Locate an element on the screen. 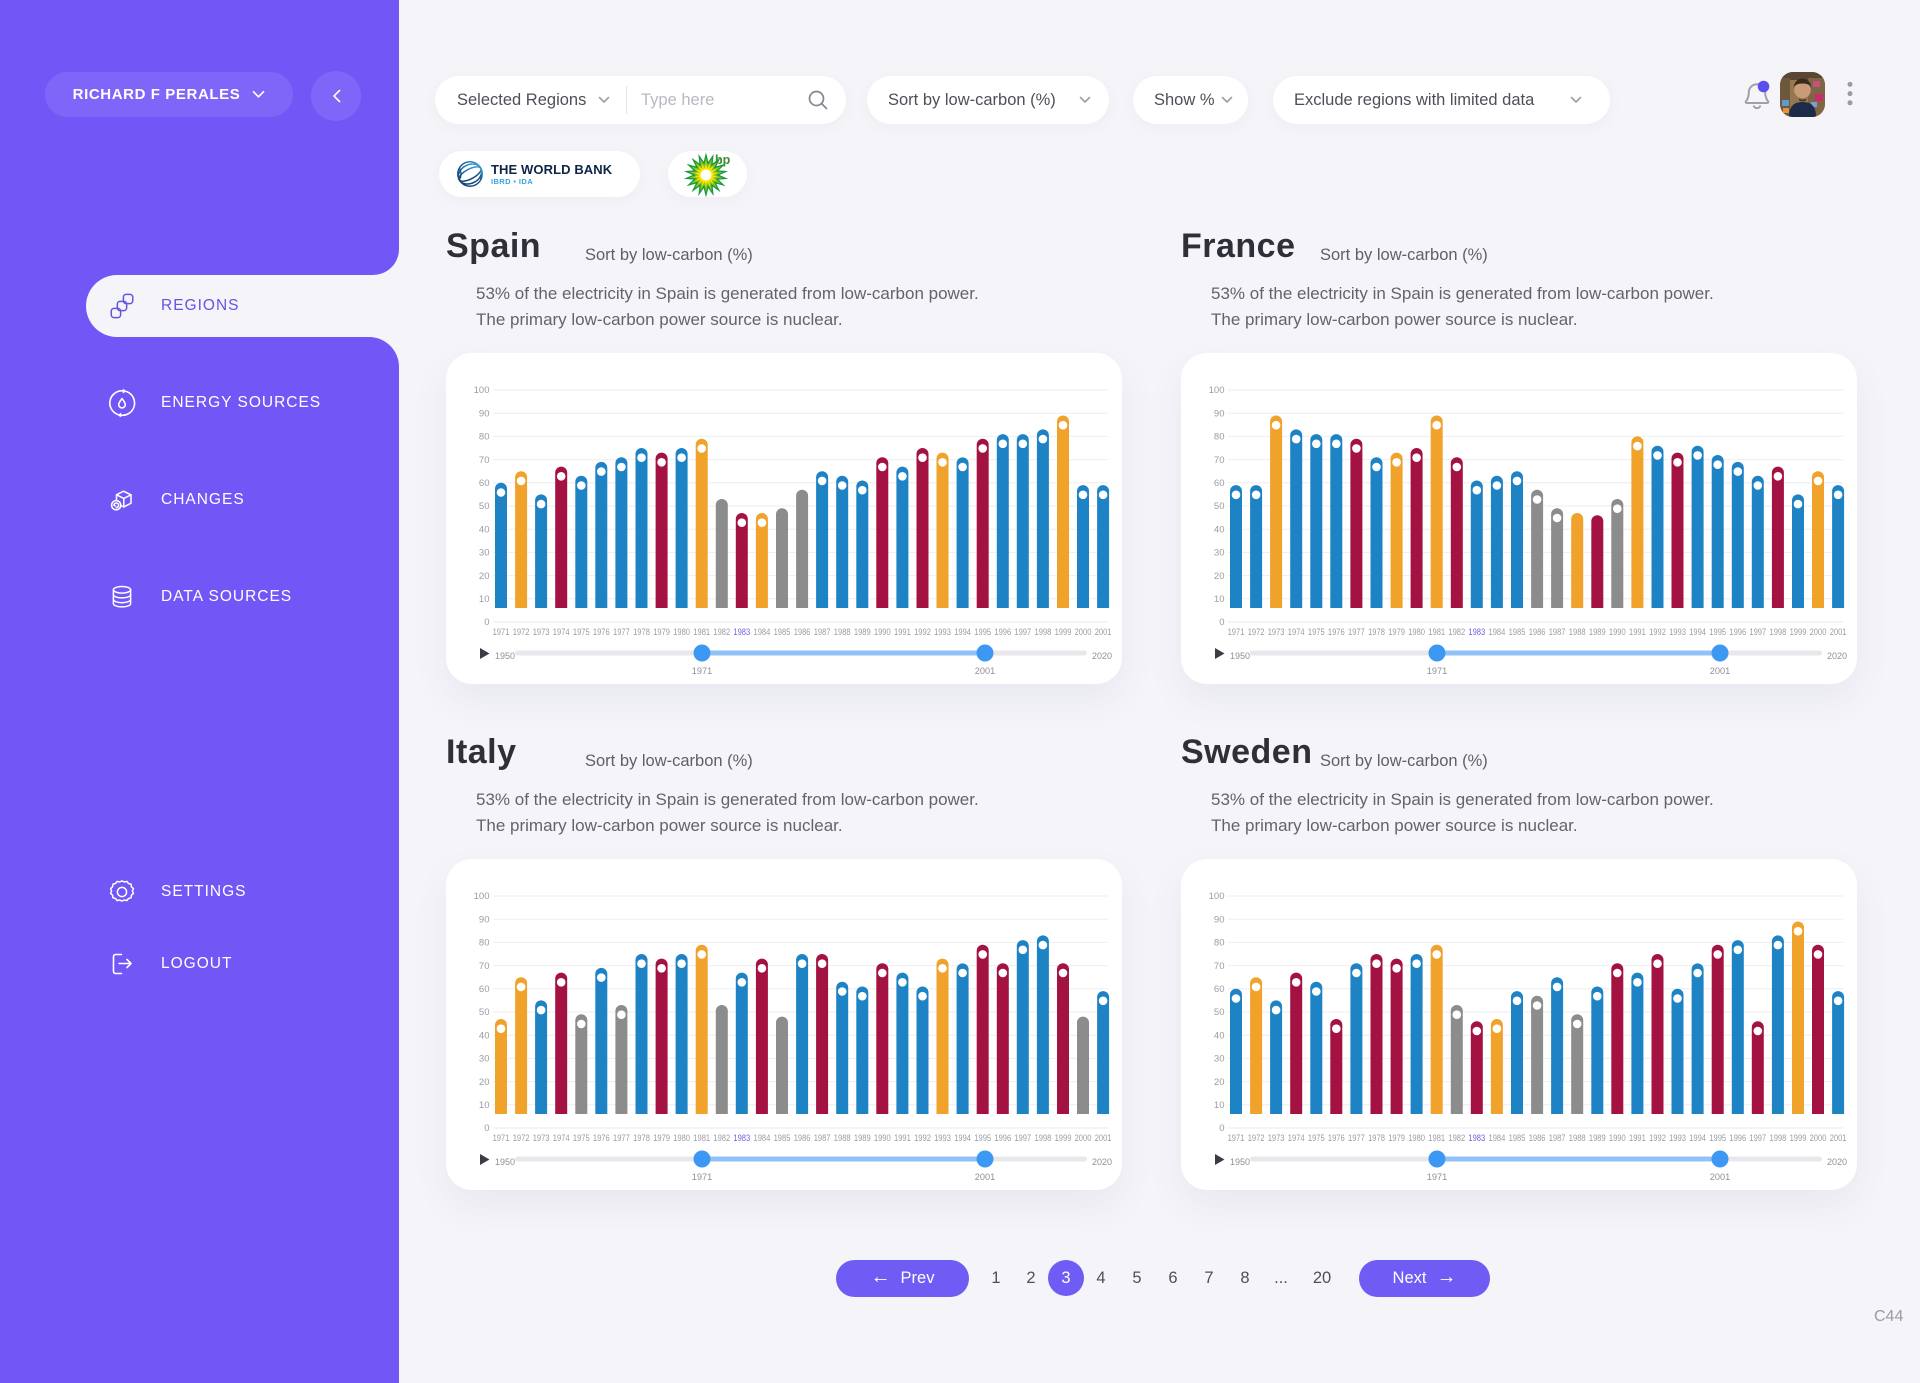 This screenshot has width=1920, height=1383. svg-text: 1988 is located at coordinates (842, 632).